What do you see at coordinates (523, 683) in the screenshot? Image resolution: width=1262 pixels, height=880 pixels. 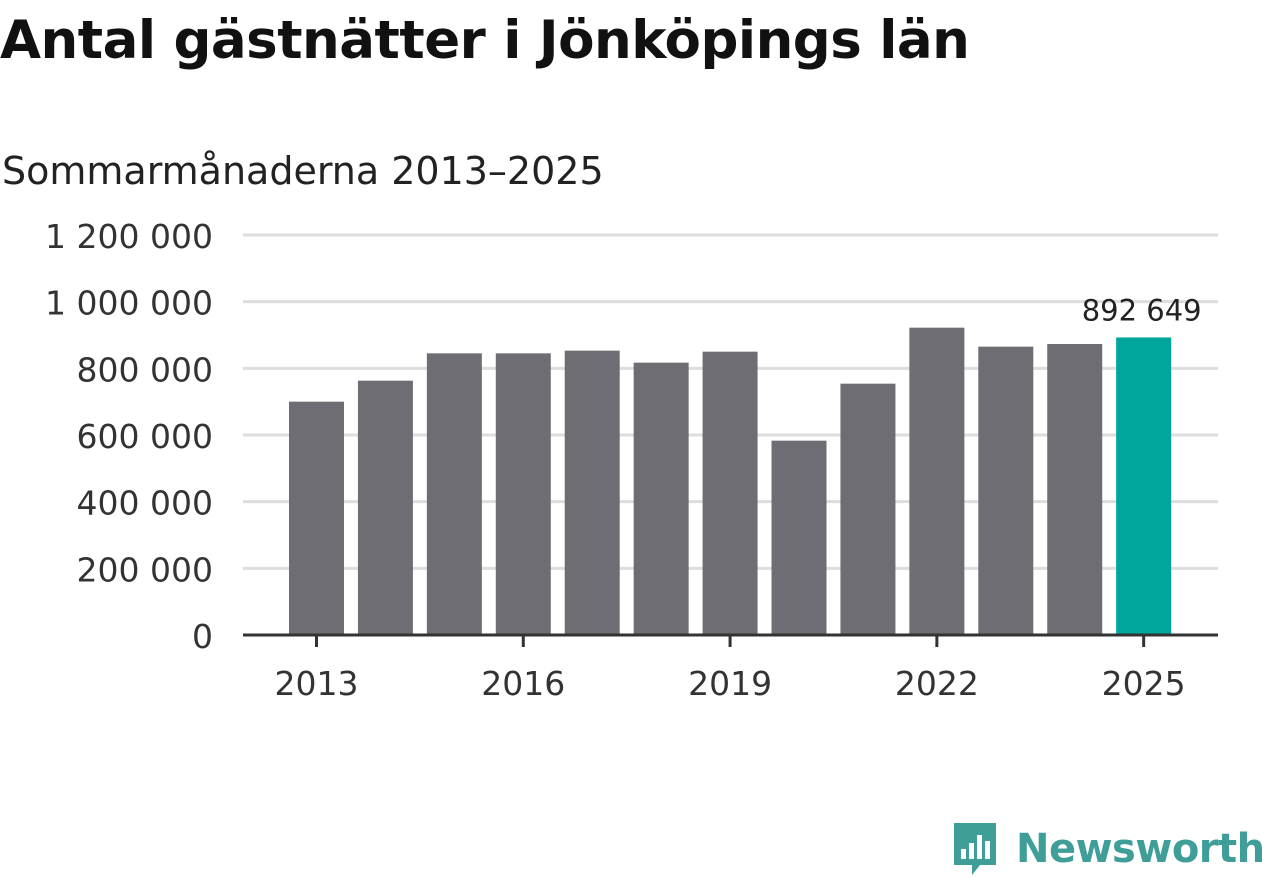 I see `x-tick-label: 2016` at bounding box center [523, 683].